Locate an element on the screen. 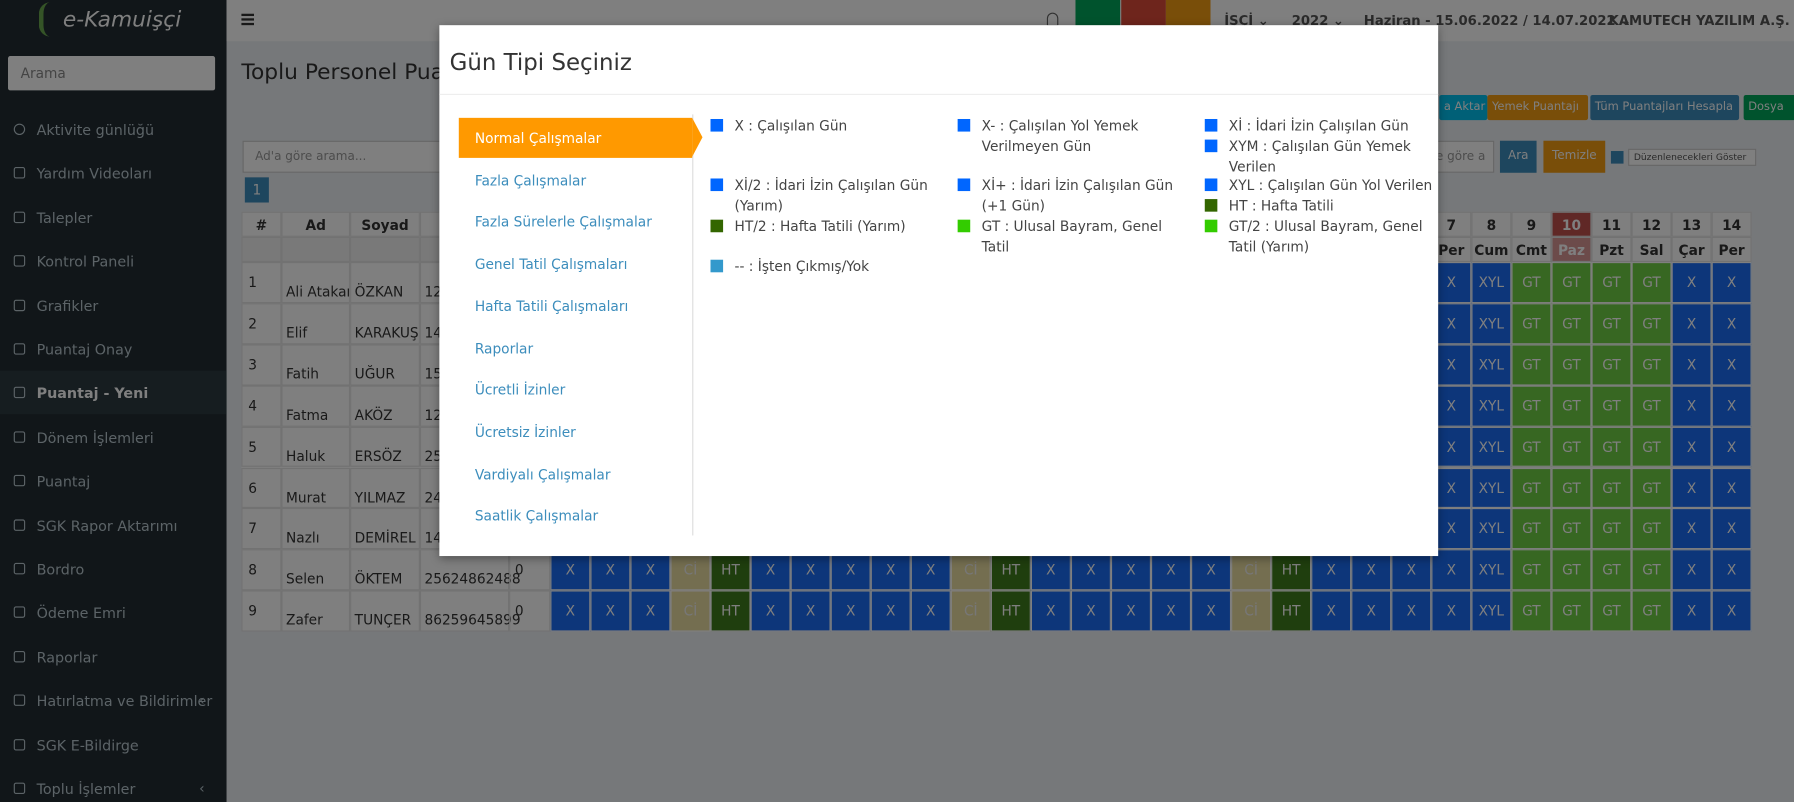  legend-text: -- : İşten Çıkmış/Yok is located at coordinates (802, 266).